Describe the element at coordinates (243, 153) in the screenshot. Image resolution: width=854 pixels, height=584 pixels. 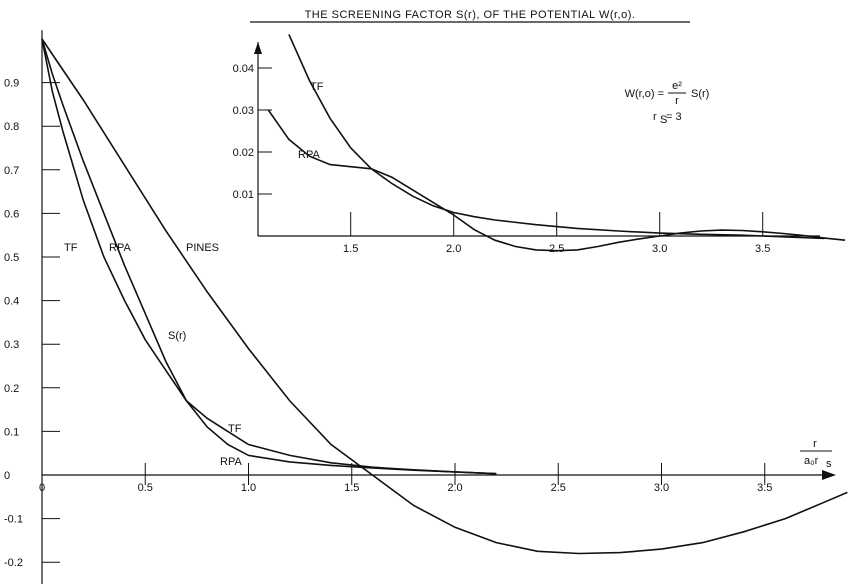
I see `inset-y-tick-label: 0.02` at that location.